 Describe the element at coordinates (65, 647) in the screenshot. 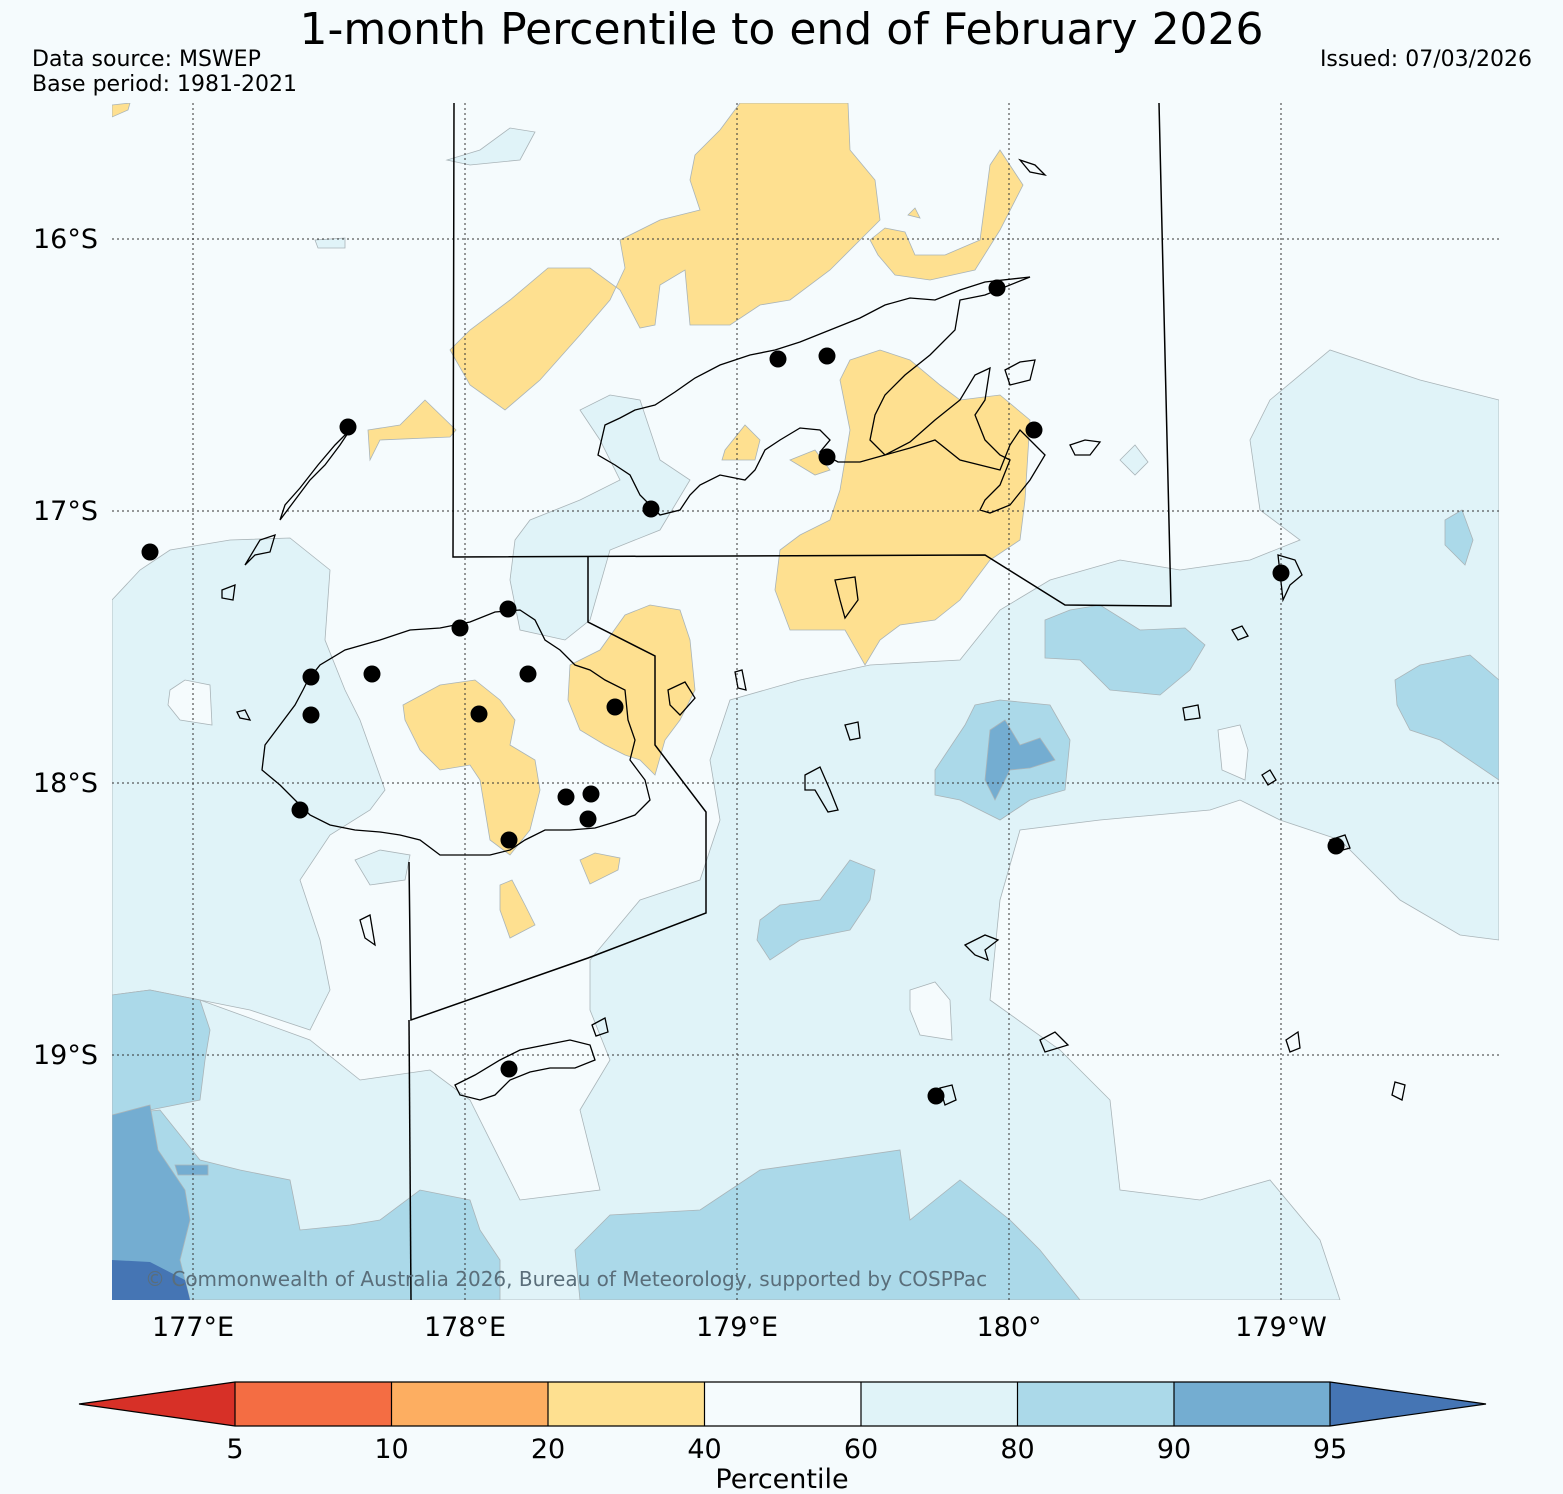

I see `latitude-labels: 16°S 17°S 18°S 19°S` at that location.